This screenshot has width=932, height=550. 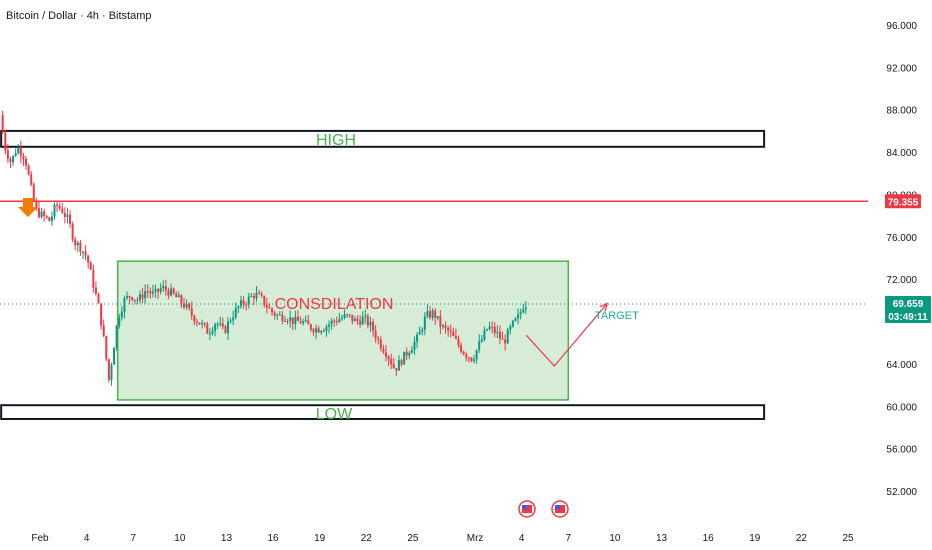 What do you see at coordinates (343, 330) in the screenshot?
I see `consolidation-range-box` at bounding box center [343, 330].